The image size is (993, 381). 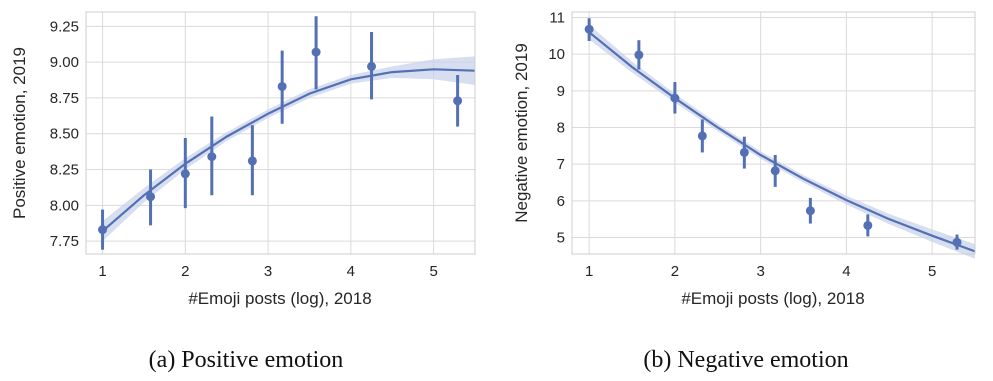 I want to click on y-tick-label: 9.25, so click(x=64, y=26).